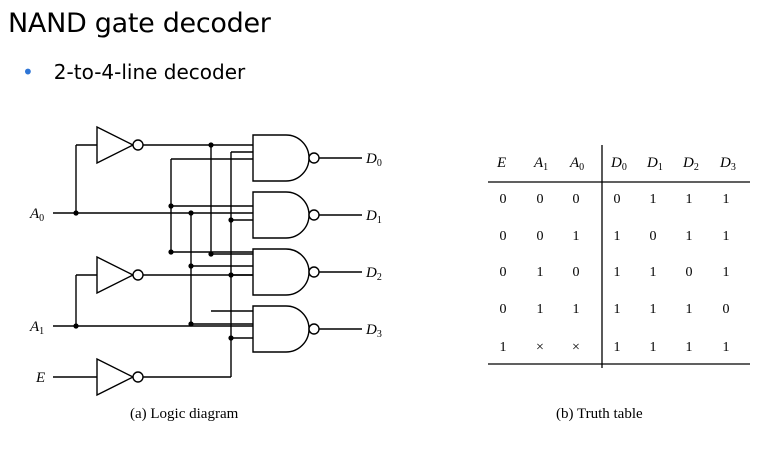 The width and height of the screenshot is (781, 465). I want to click on table-headers: E A1 A0 D0 D1 D2 D3, so click(616, 164).